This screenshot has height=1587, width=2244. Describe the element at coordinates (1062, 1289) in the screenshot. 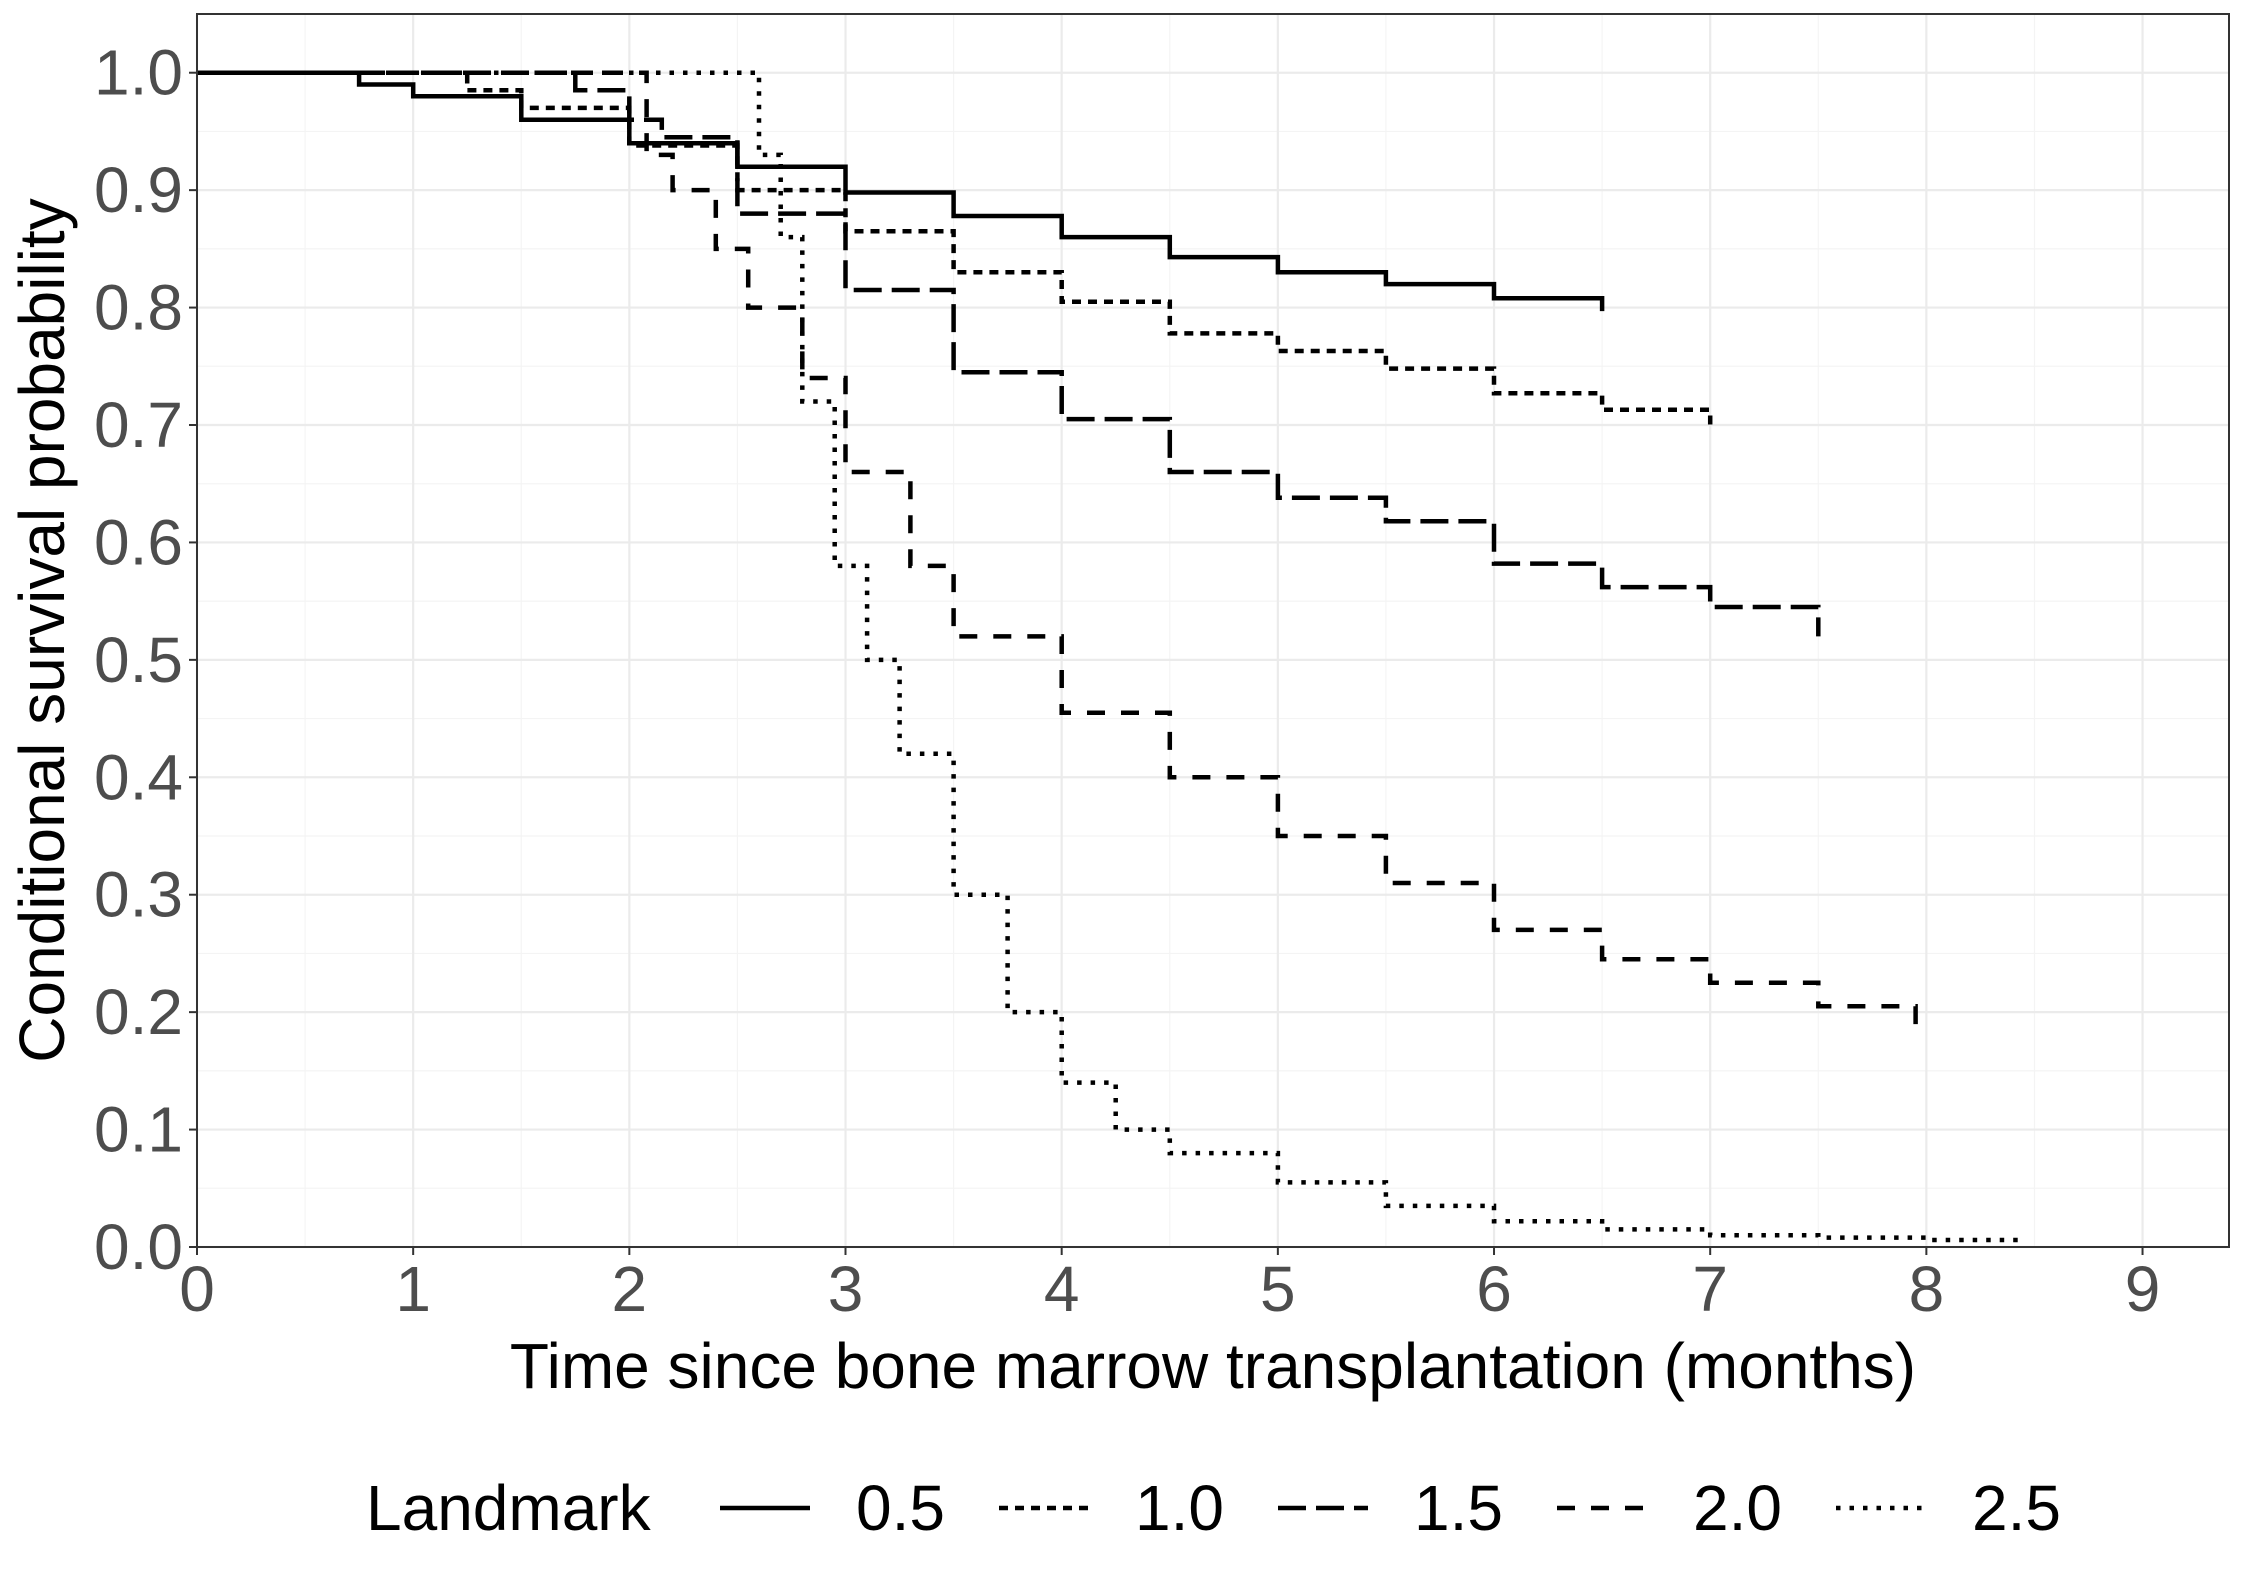

I see `x-tick-label: 4` at that location.